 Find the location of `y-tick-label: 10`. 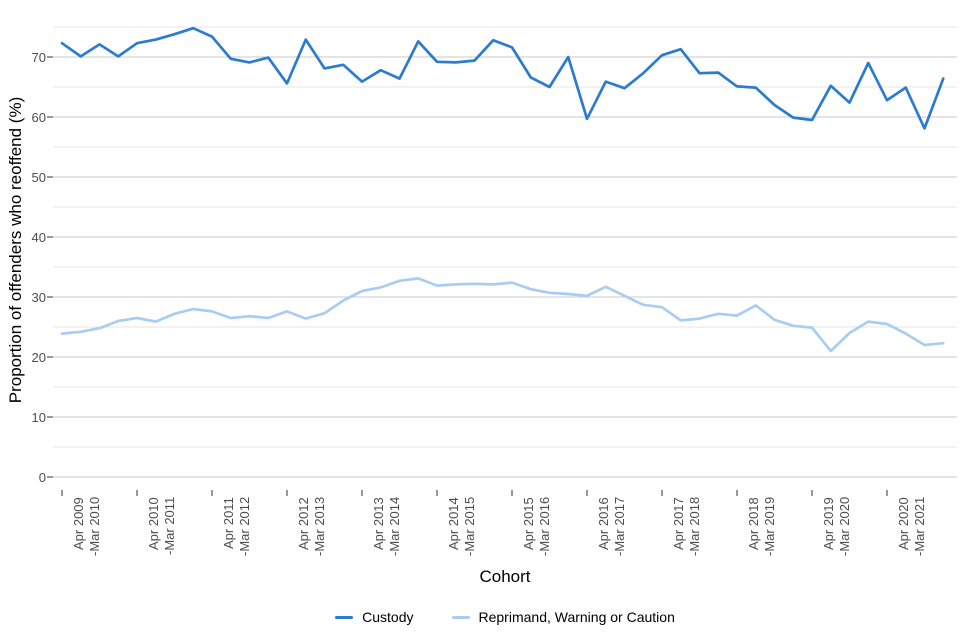

y-tick-label: 10 is located at coordinates (38, 417).